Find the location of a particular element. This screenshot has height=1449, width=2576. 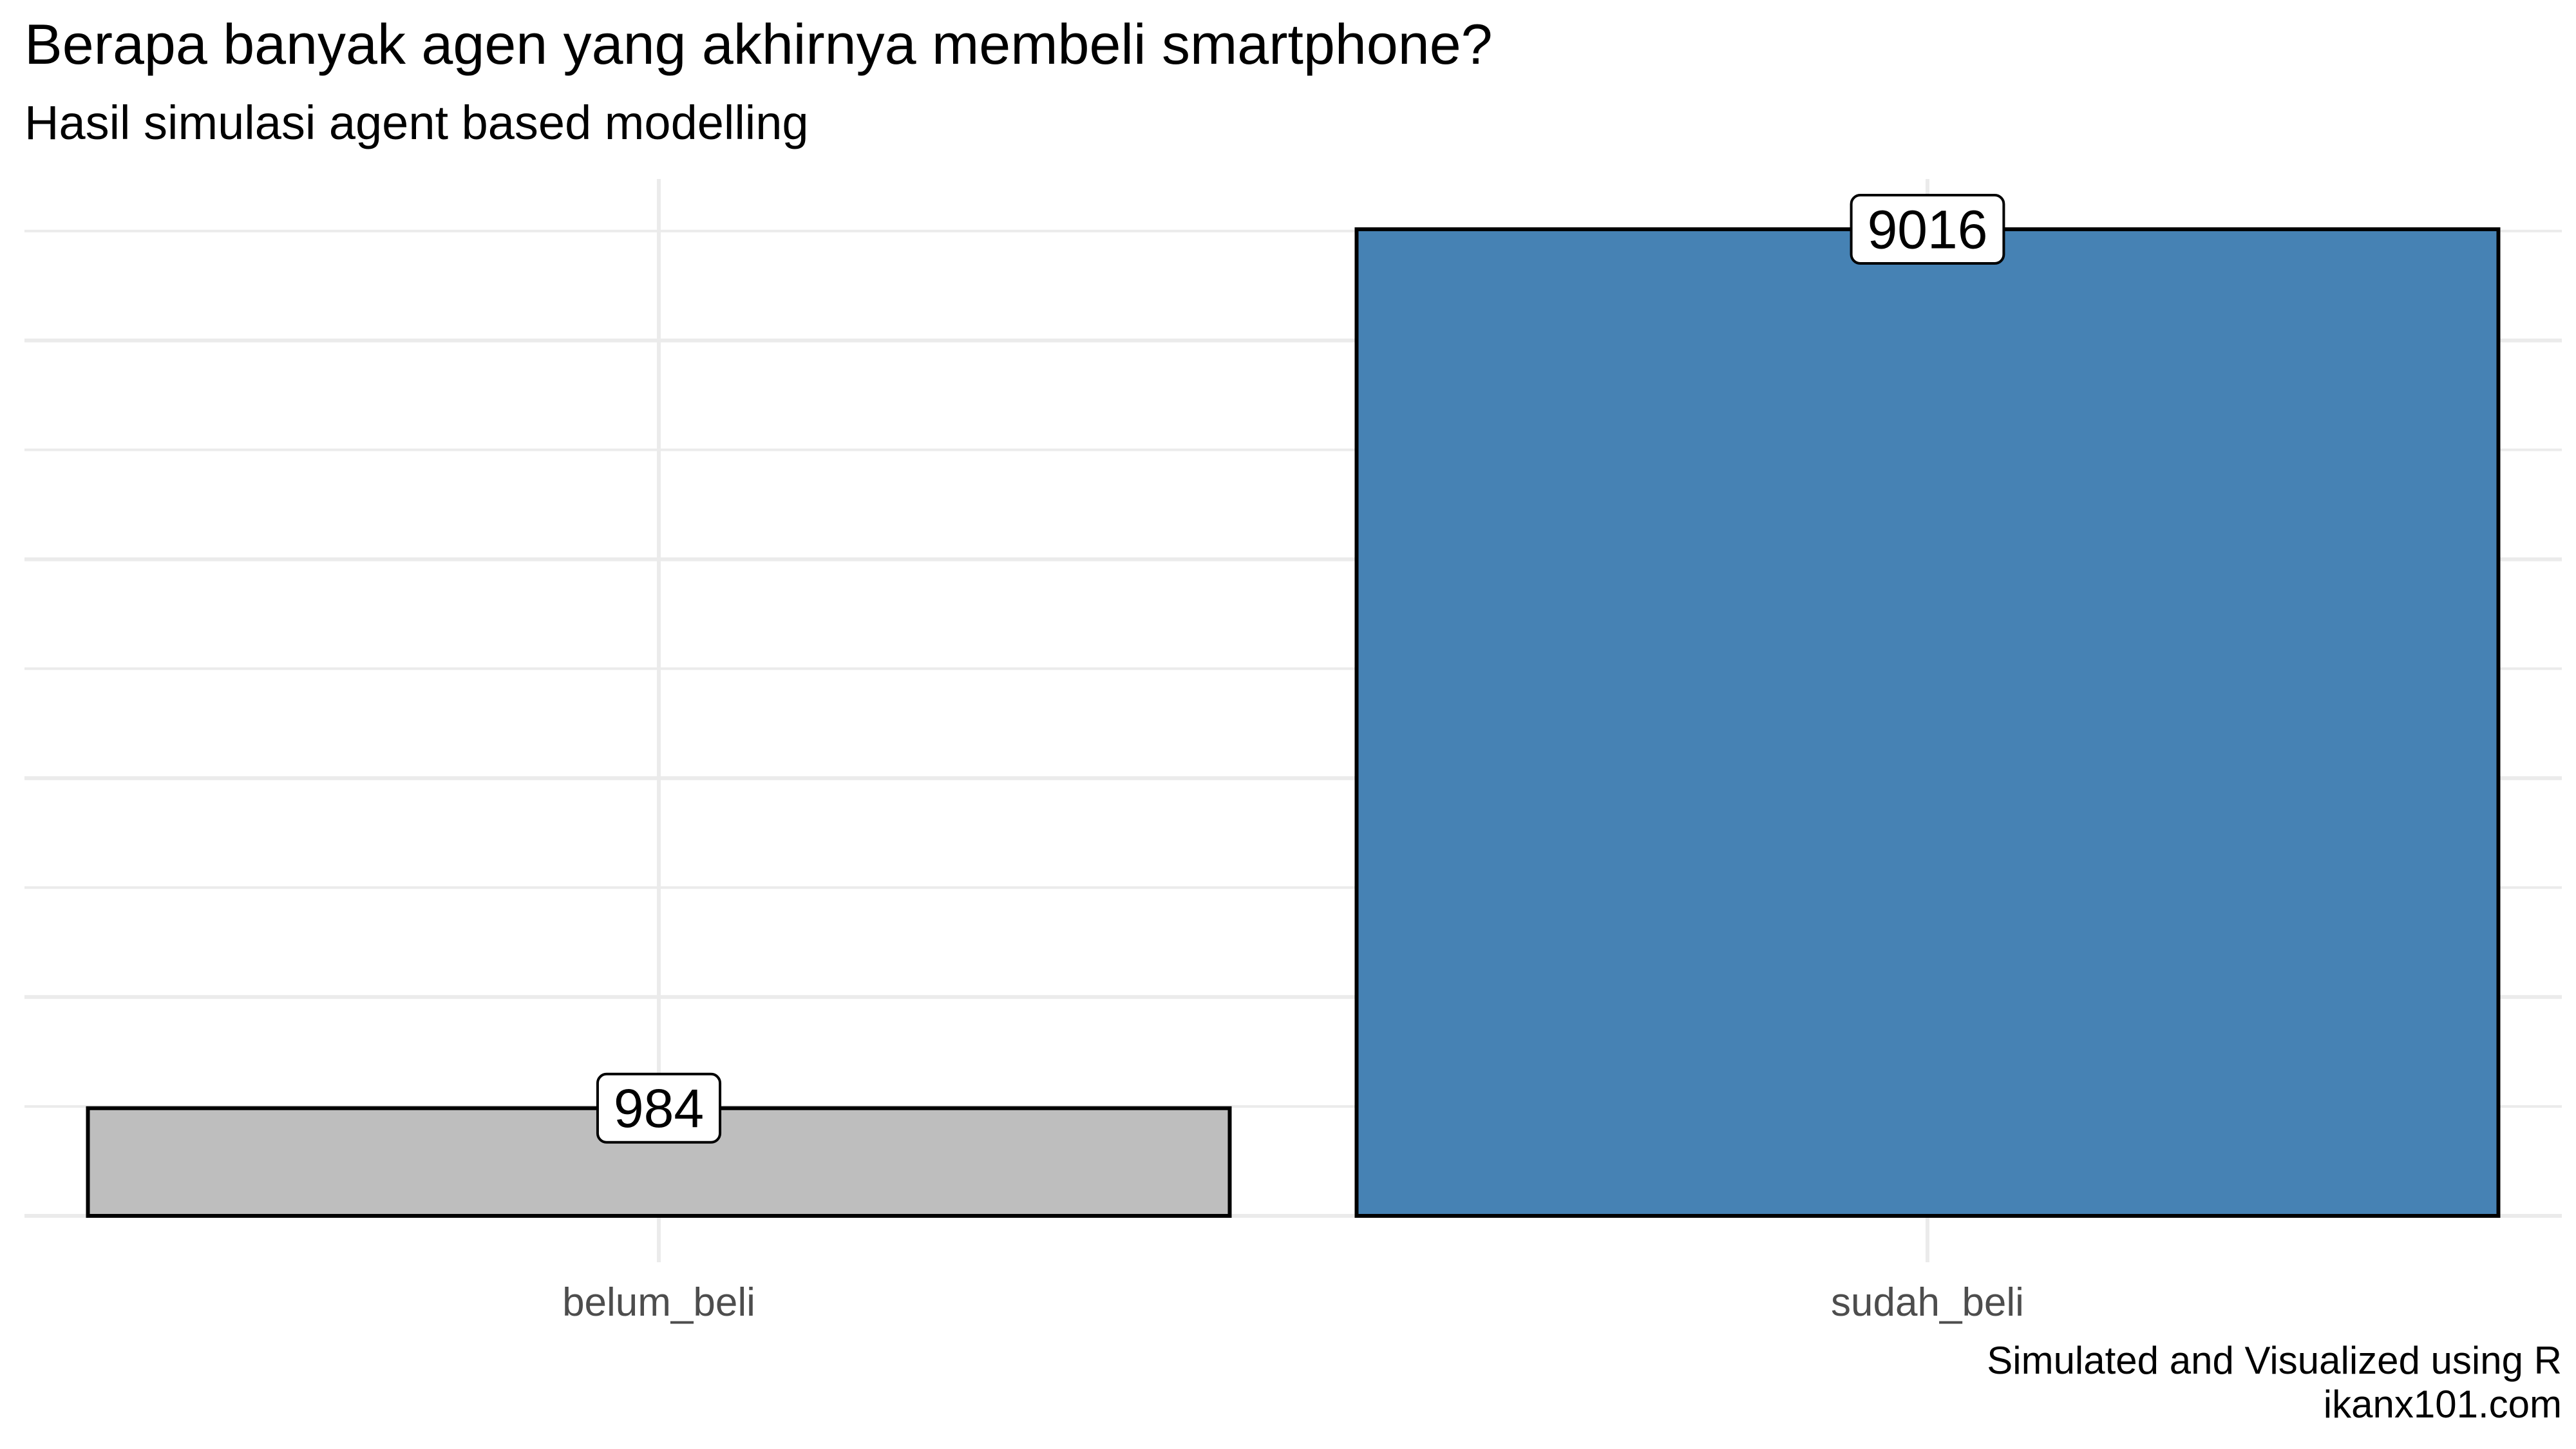

data-label-text: 984 is located at coordinates (659, 1108).